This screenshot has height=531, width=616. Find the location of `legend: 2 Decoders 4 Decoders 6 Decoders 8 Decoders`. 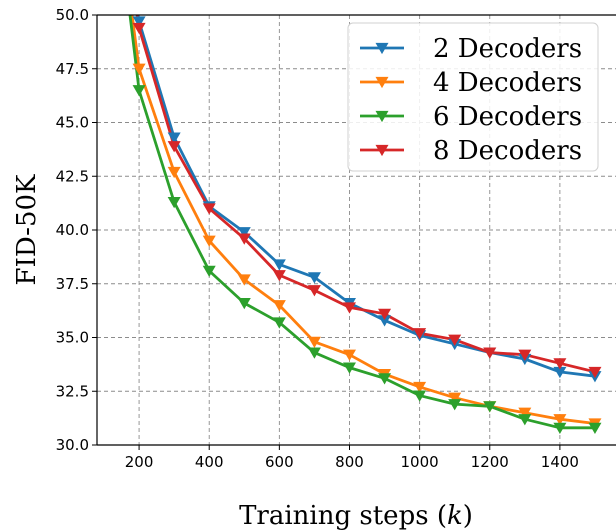

legend: 2 Decoders 4 Decoders 6 Decoders 8 Decoders is located at coordinates (473, 97).